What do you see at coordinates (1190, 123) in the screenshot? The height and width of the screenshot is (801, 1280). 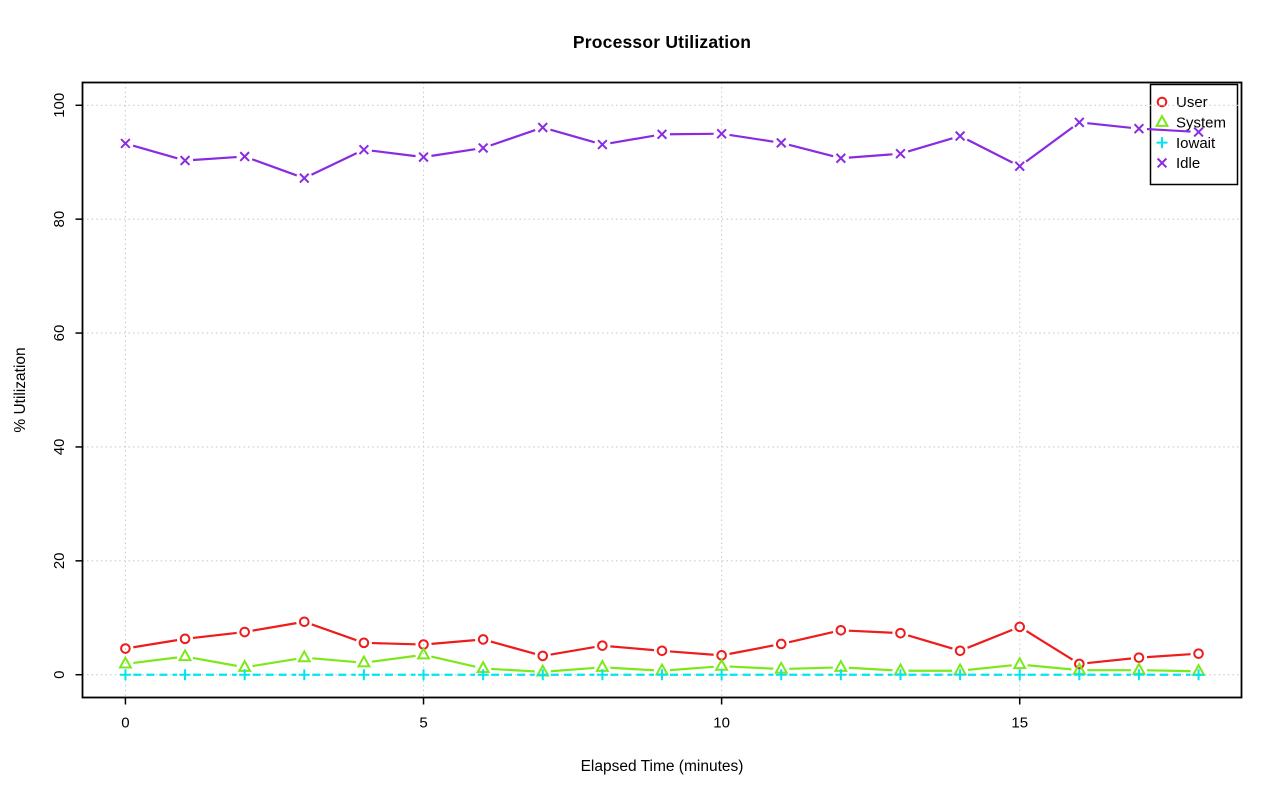 I see `legend-item-system: System` at bounding box center [1190, 123].